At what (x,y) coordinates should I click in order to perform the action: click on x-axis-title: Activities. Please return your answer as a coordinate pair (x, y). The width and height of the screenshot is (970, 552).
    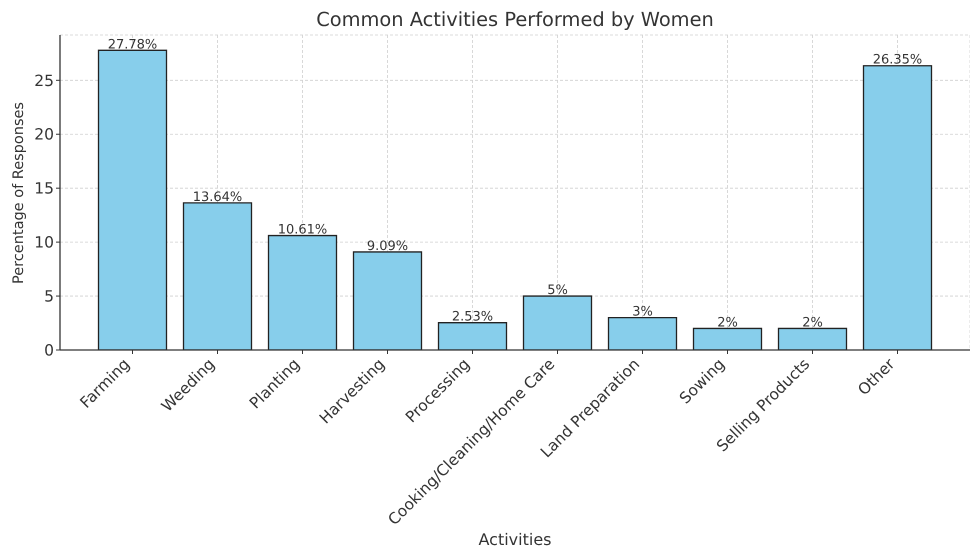
    Looking at the image, I should click on (515, 539).